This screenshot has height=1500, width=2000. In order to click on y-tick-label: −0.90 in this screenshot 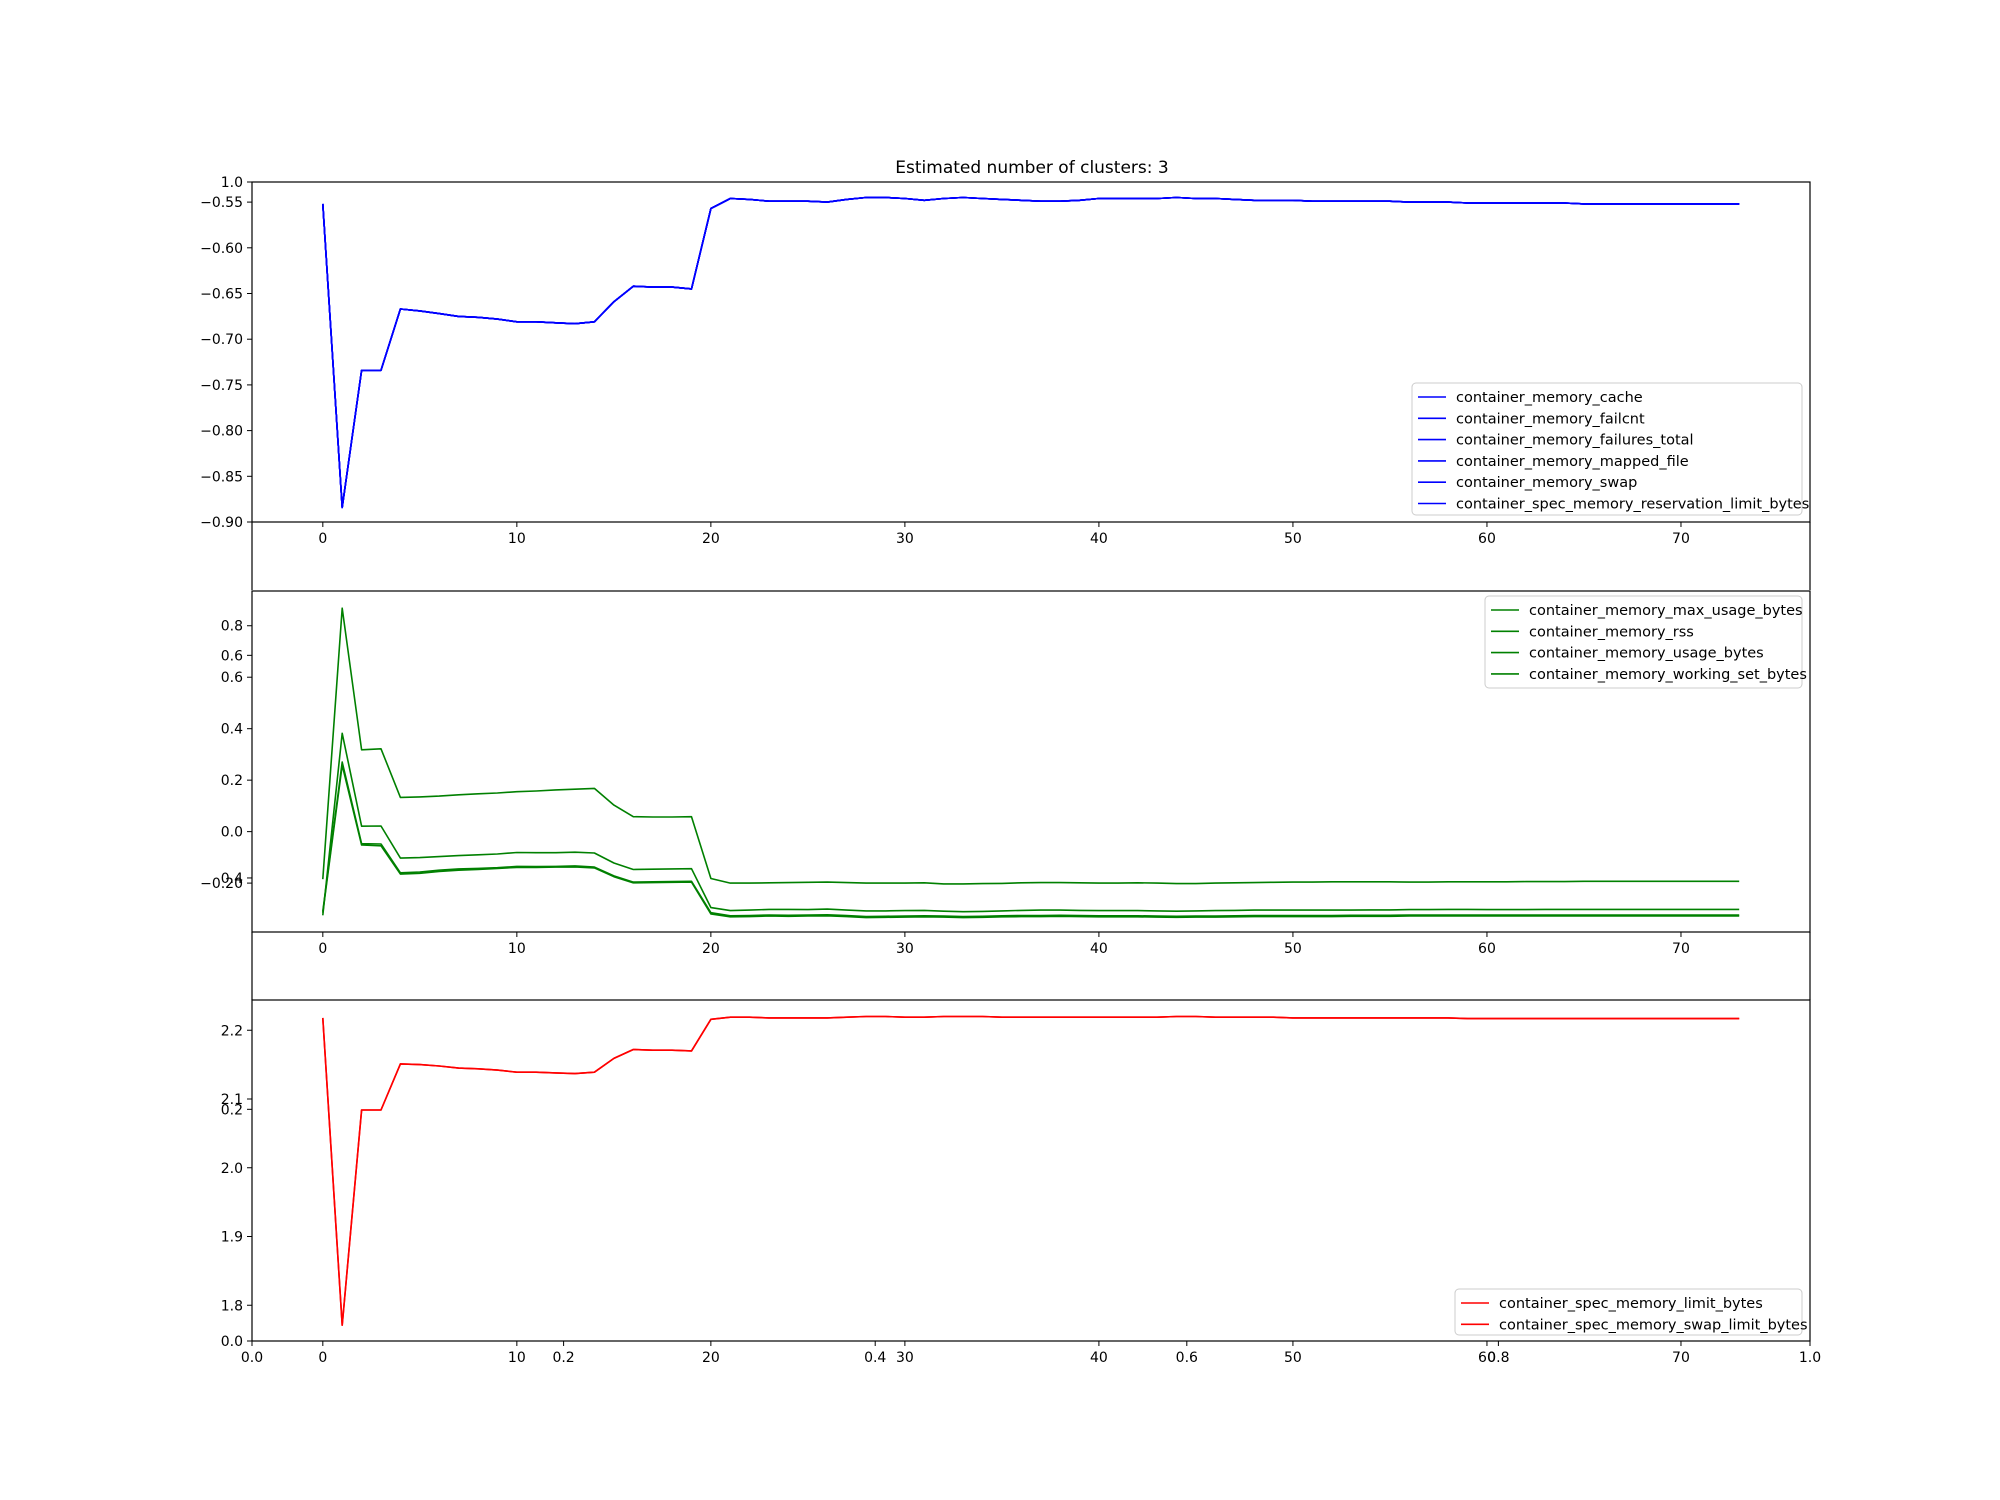, I will do `click(221, 523)`.